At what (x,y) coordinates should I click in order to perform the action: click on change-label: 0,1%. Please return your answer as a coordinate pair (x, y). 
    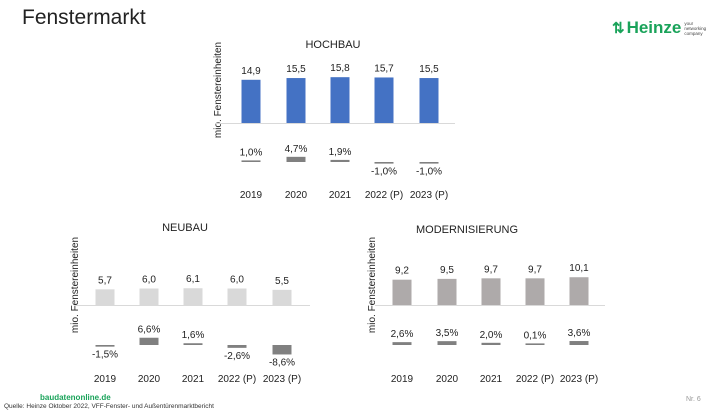
    Looking at the image, I should click on (535, 335).